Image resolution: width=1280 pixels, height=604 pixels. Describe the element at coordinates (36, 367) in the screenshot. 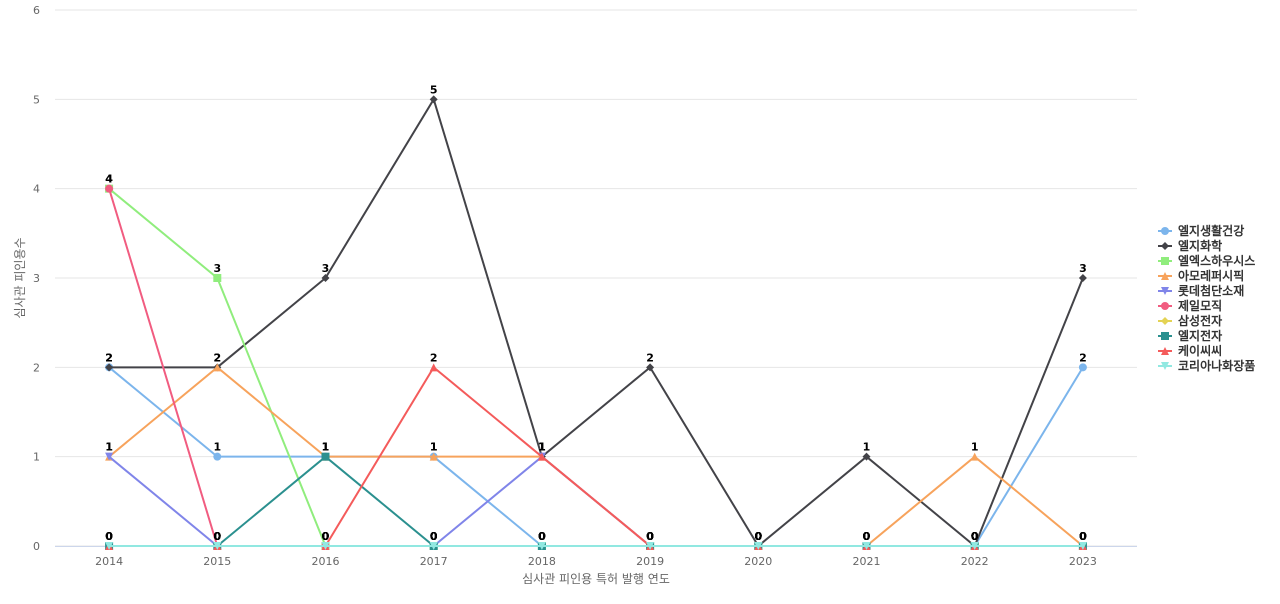

I see `y-tick-label: 2` at that location.